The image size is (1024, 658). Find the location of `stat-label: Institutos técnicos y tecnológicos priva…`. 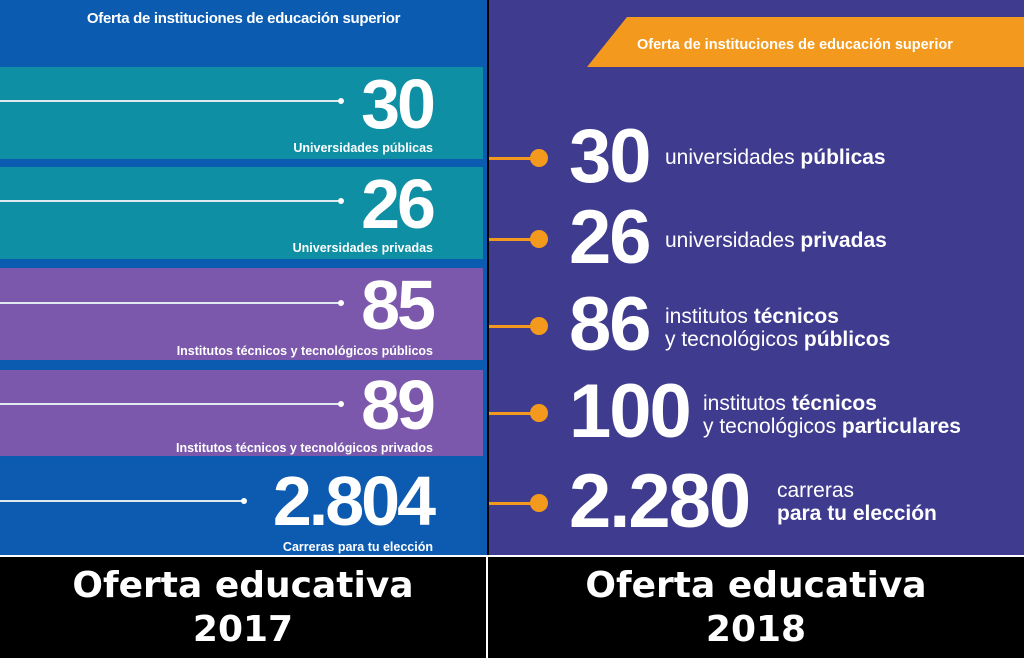

stat-label: Institutos técnicos y tecnológicos priva… is located at coordinates (304, 448).